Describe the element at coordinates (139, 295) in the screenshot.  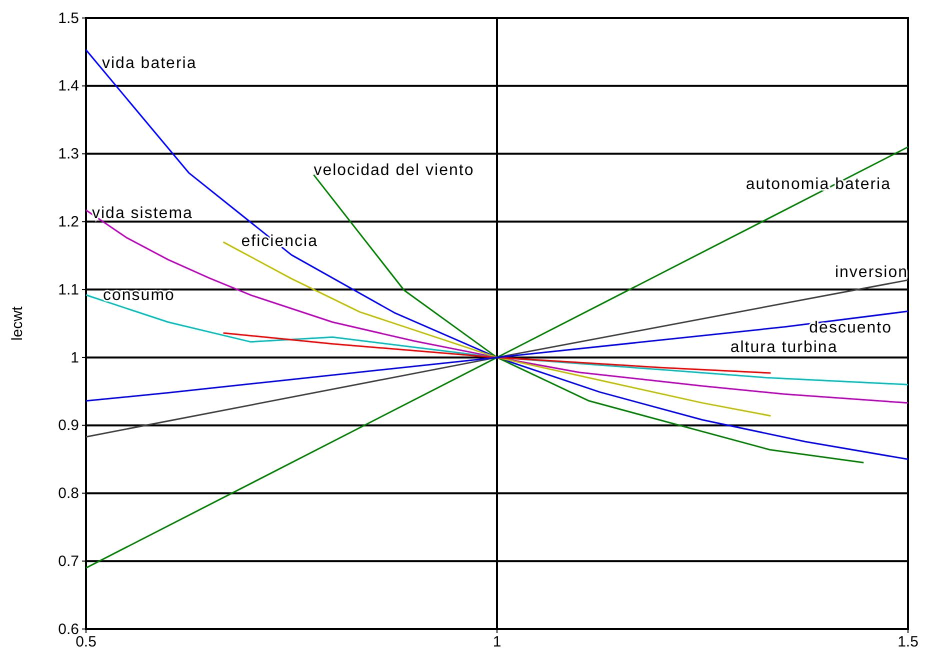
I see `series-label: consumo` at that location.